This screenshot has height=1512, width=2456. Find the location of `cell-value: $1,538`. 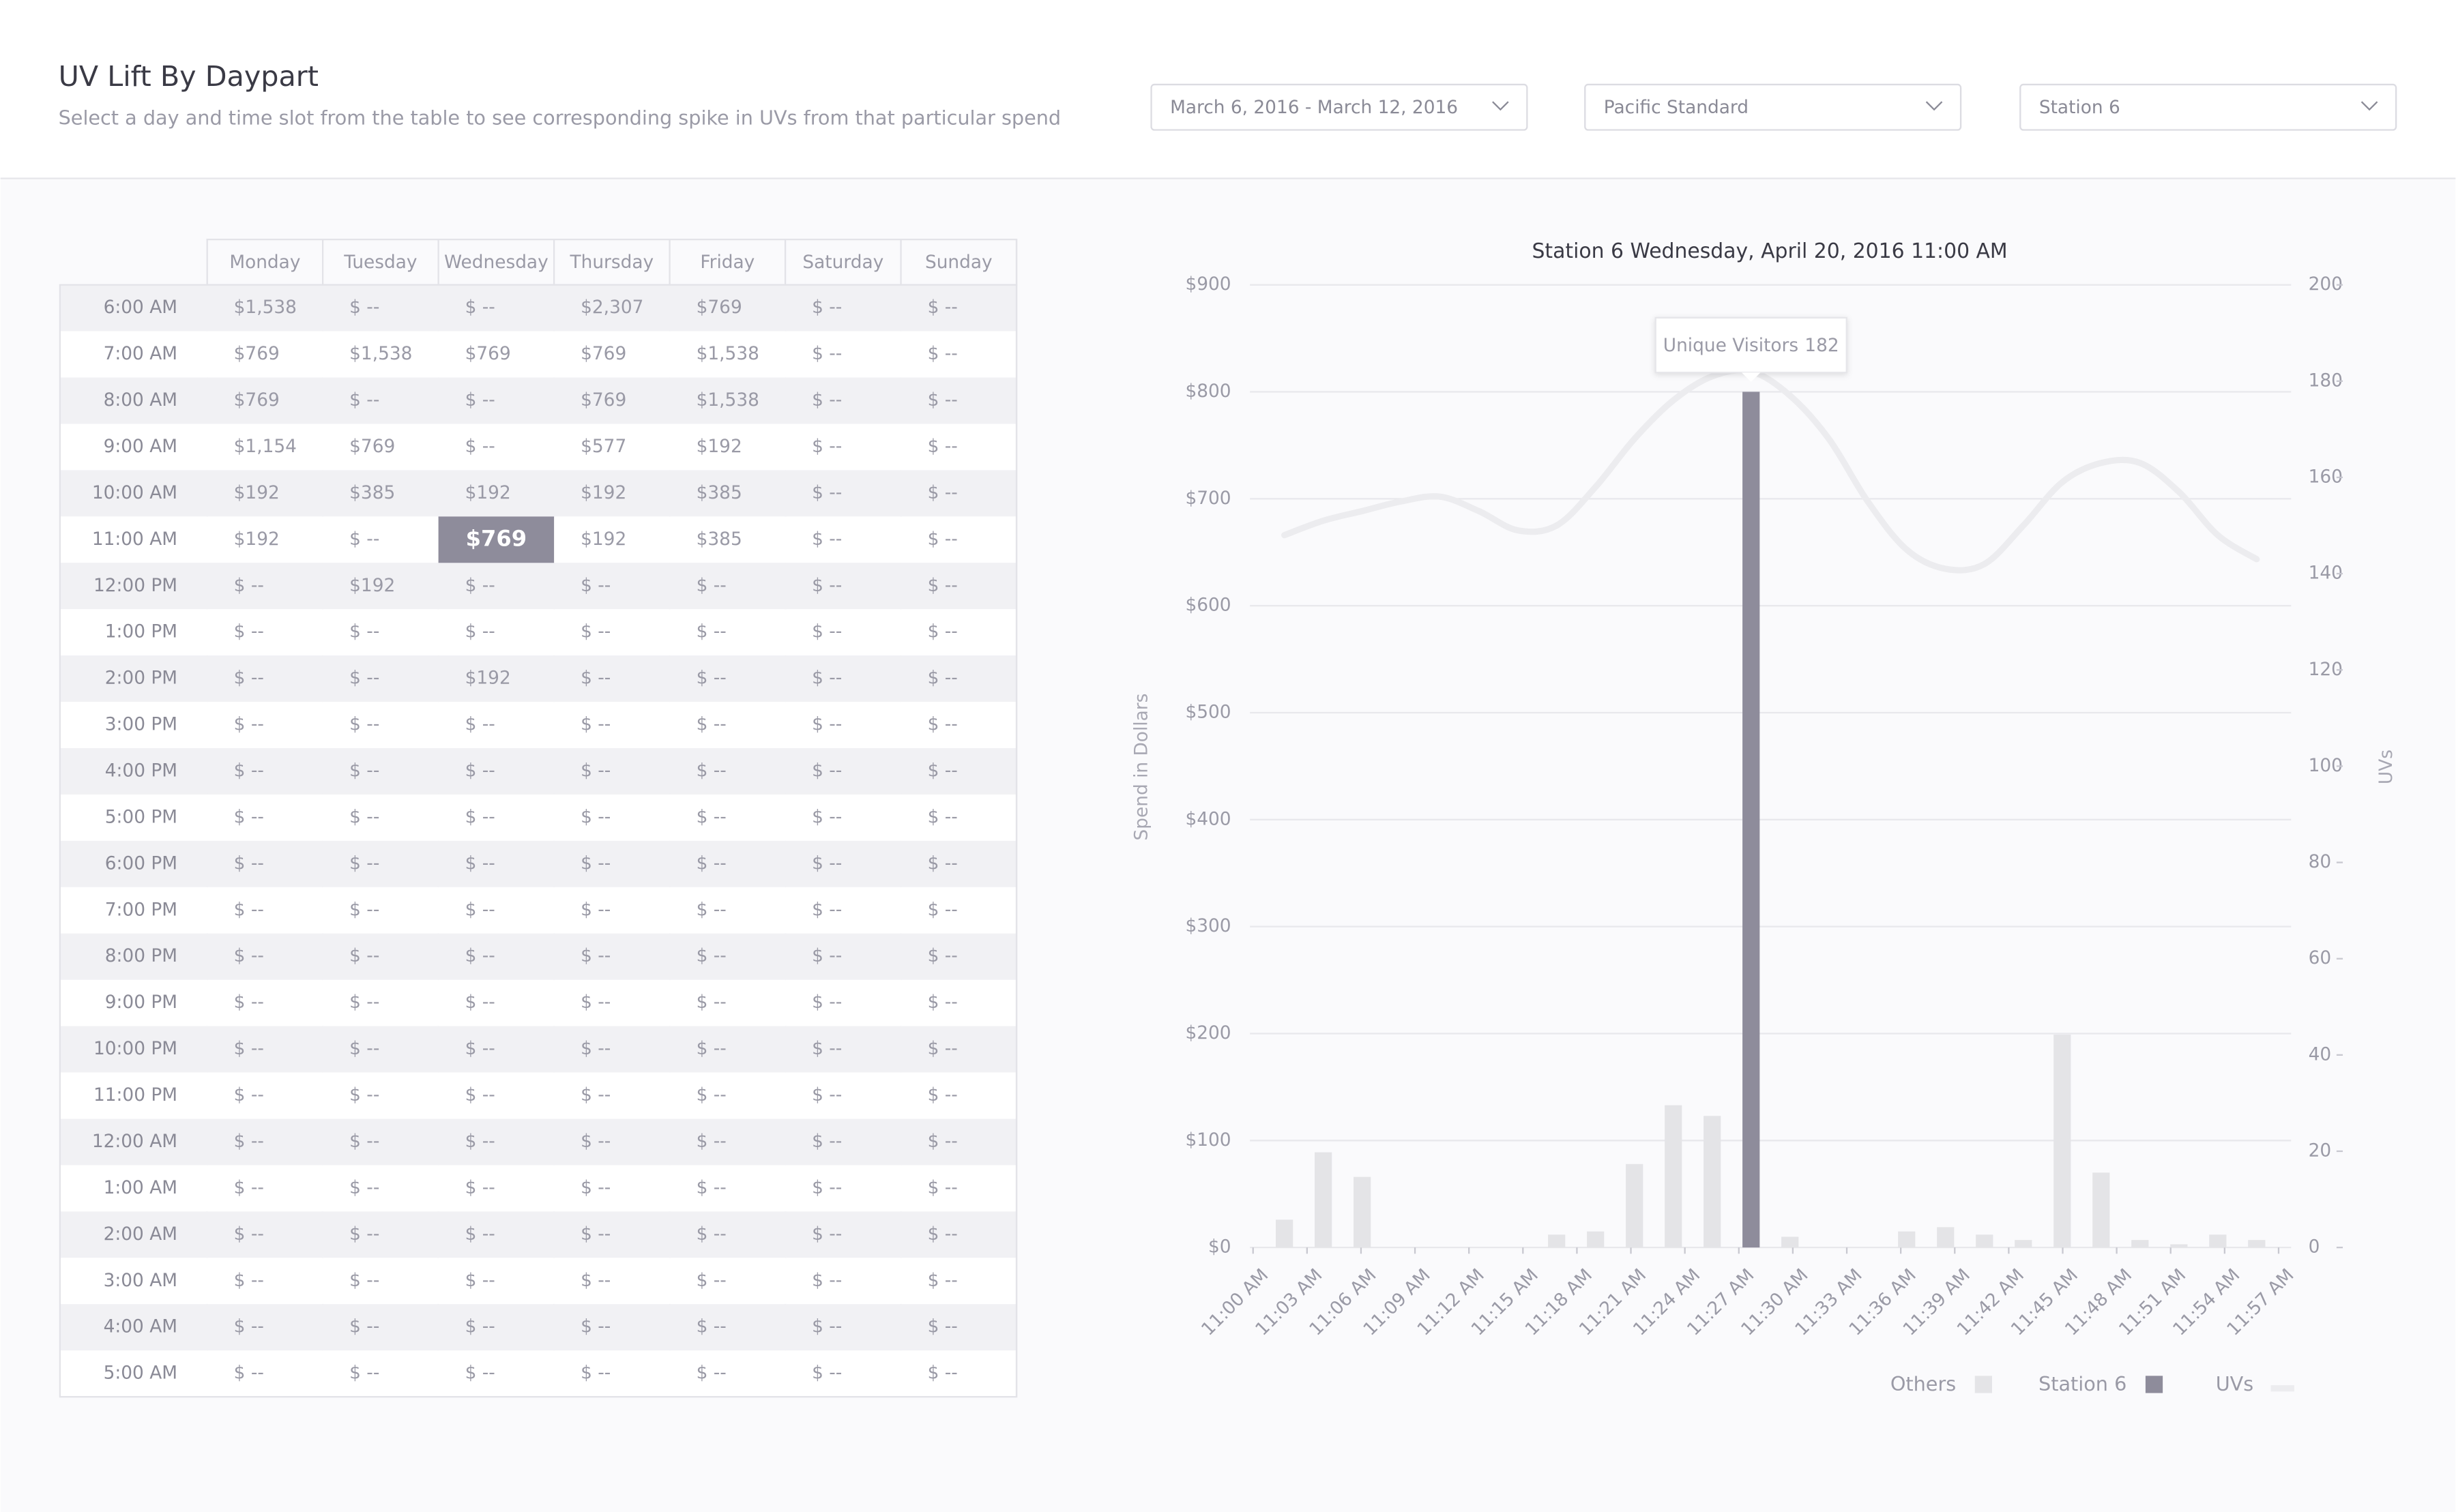

cell-value: $1,538 is located at coordinates (380, 354).